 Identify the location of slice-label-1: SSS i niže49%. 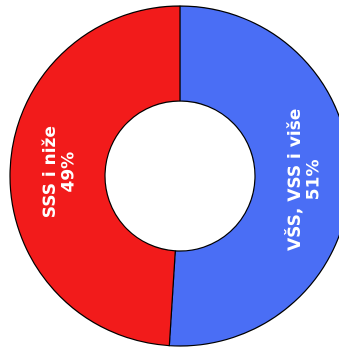
(59, 172).